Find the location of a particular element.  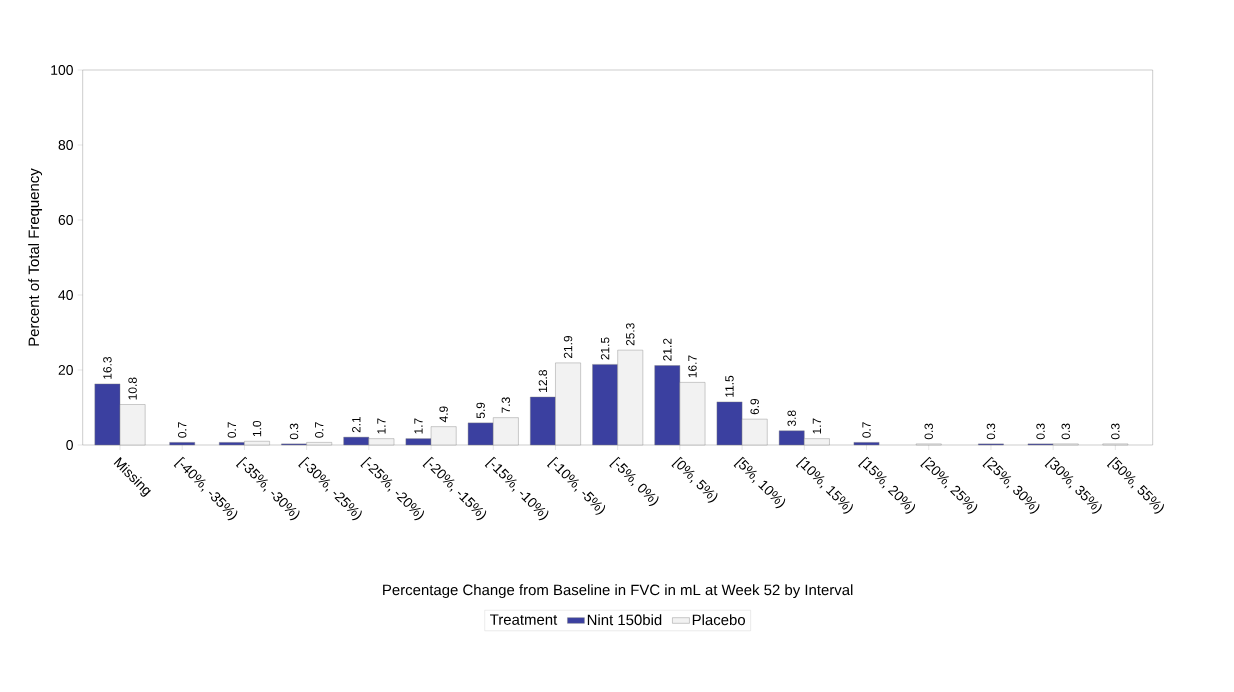

y-tick-label: 40 is located at coordinates (65, 295).